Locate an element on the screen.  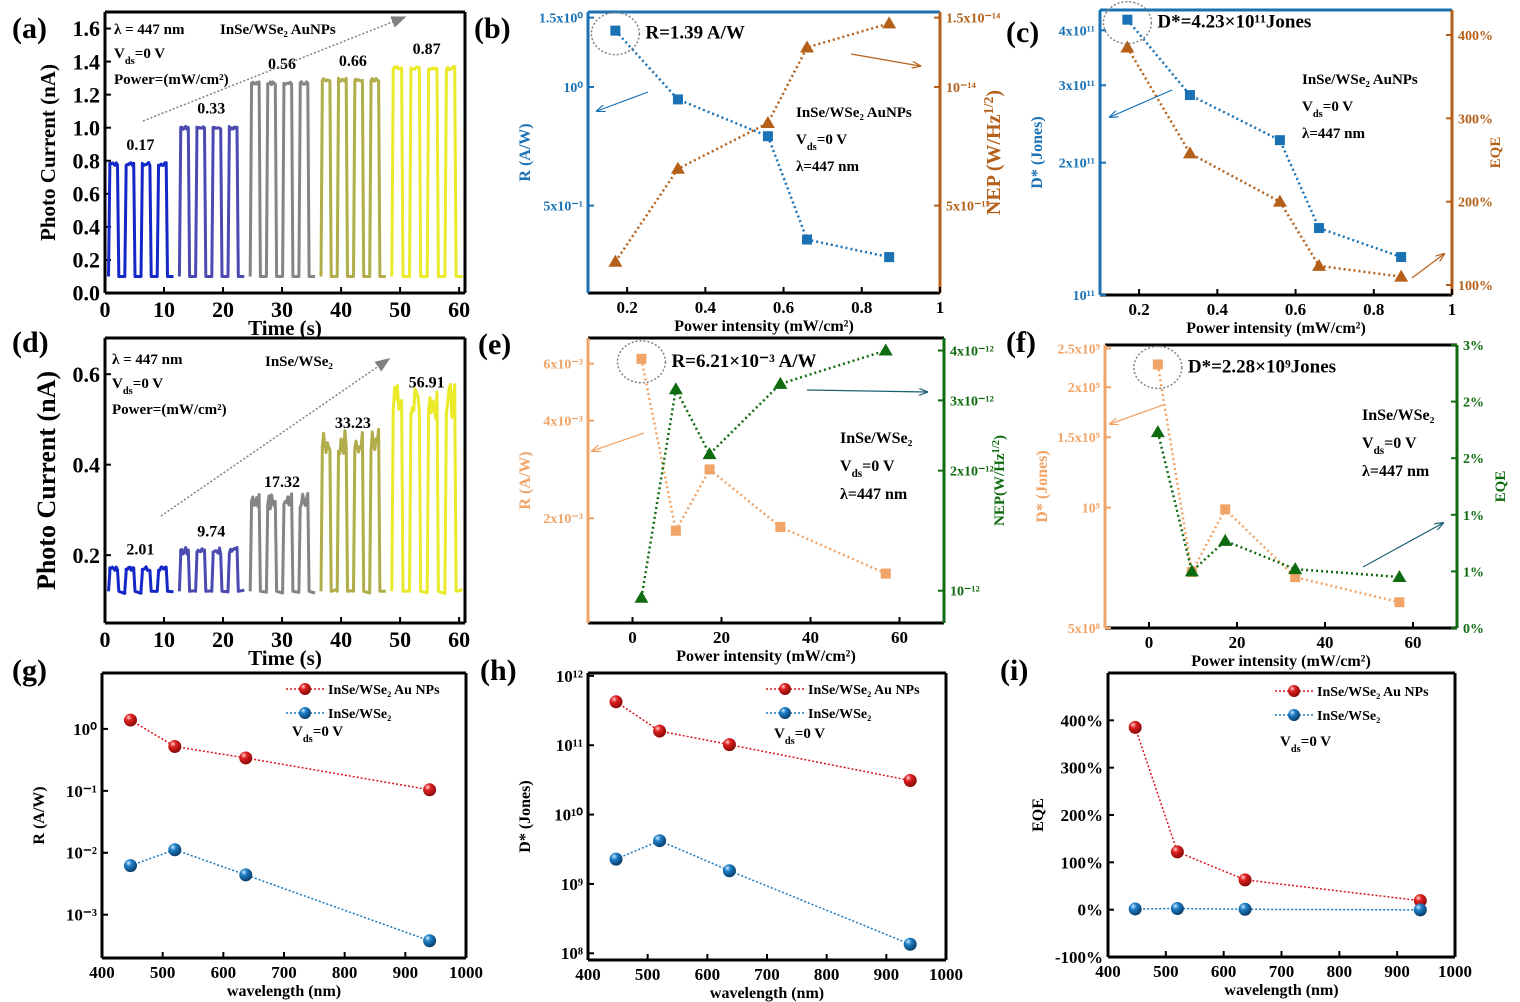
series-line-0.17 is located at coordinates (140, 219).